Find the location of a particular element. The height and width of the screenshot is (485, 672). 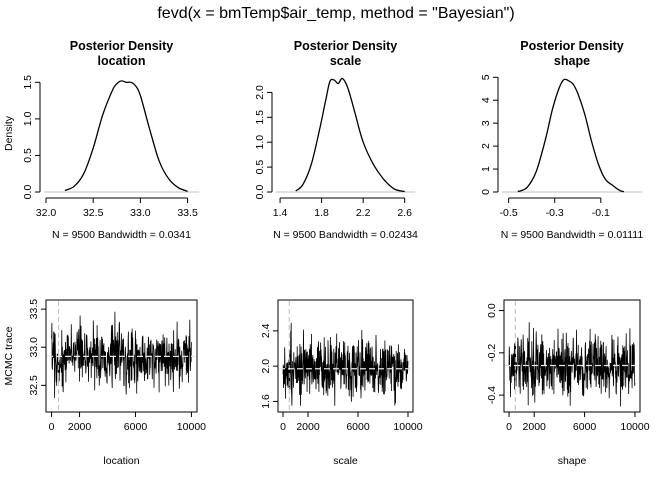

panel-subtitle: shape is located at coordinates (572, 61).